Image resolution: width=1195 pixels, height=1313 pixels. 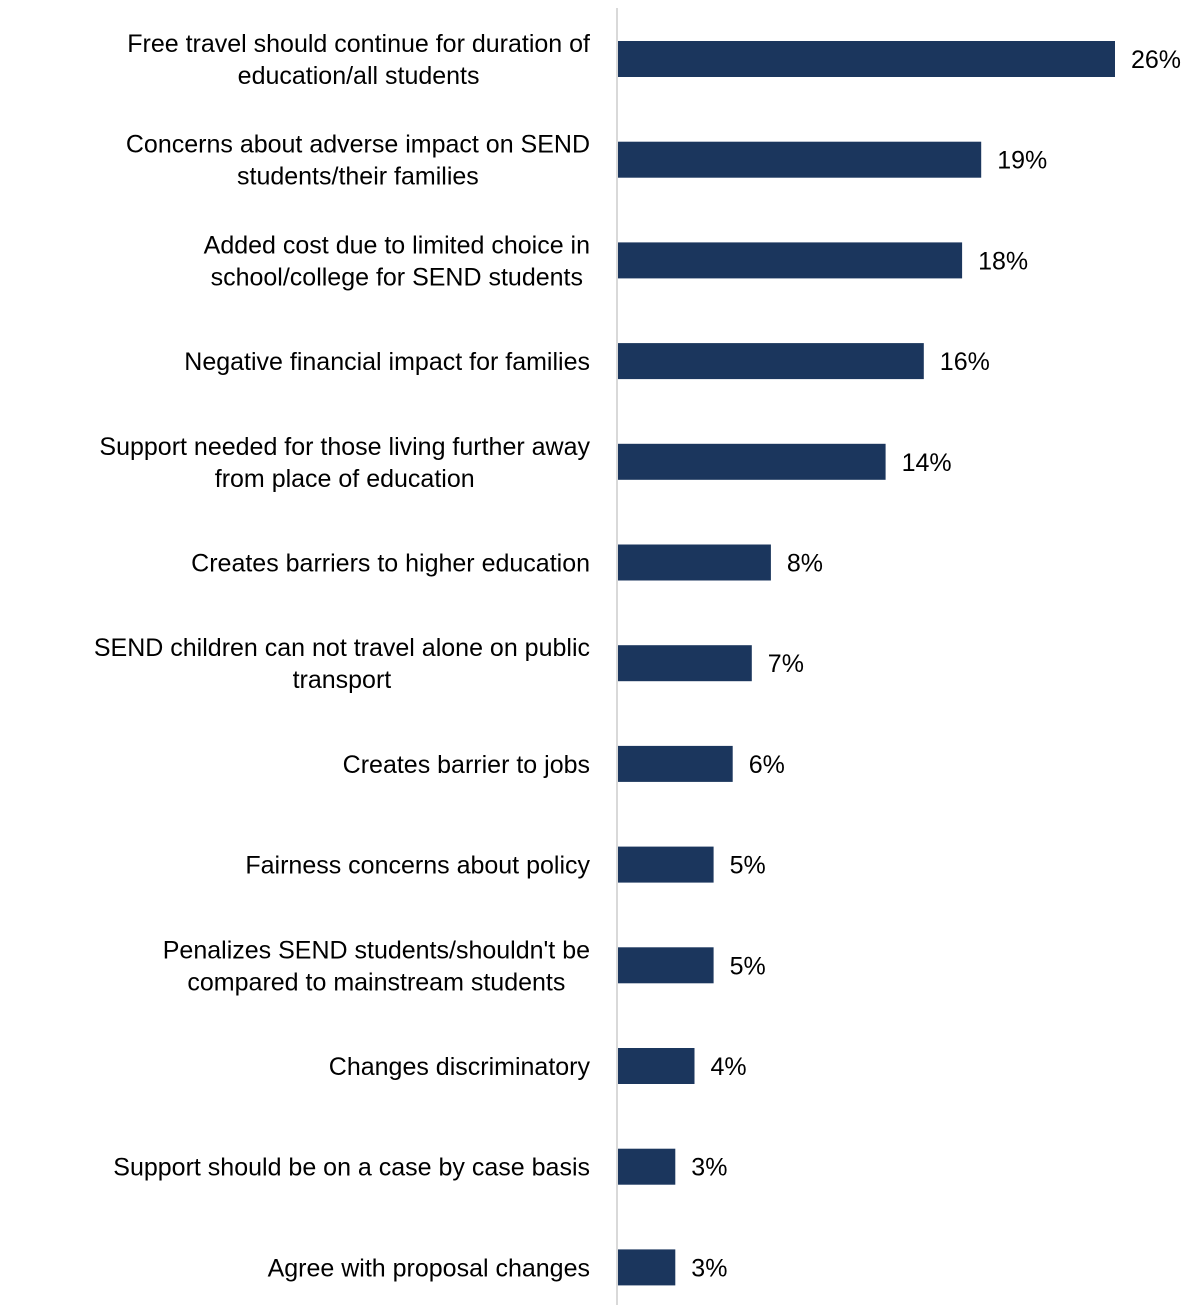 I want to click on category-label-line: Penalizes SEND students/shouldn't be, so click(x=376, y=950).